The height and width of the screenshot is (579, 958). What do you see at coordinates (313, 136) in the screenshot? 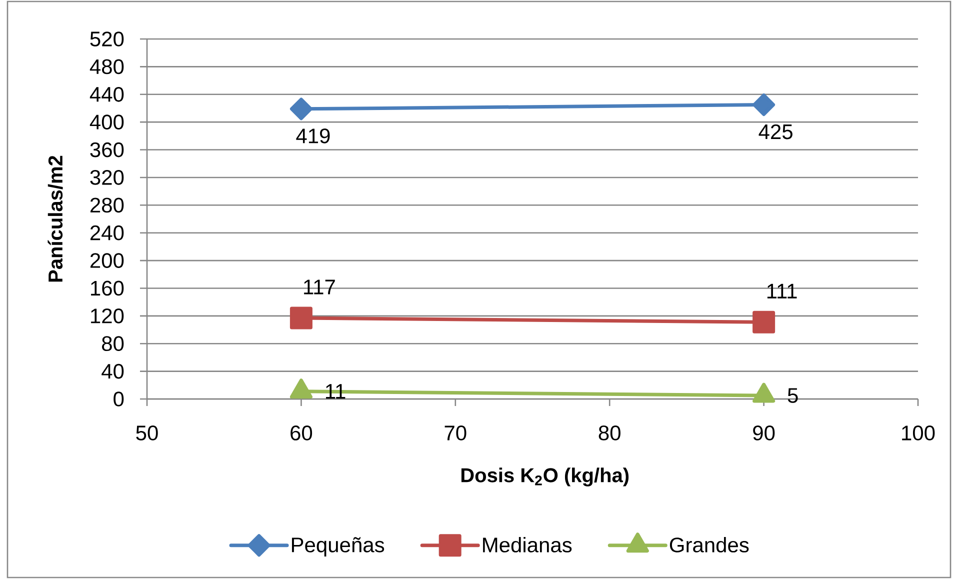
I see `data-label: 419` at bounding box center [313, 136].